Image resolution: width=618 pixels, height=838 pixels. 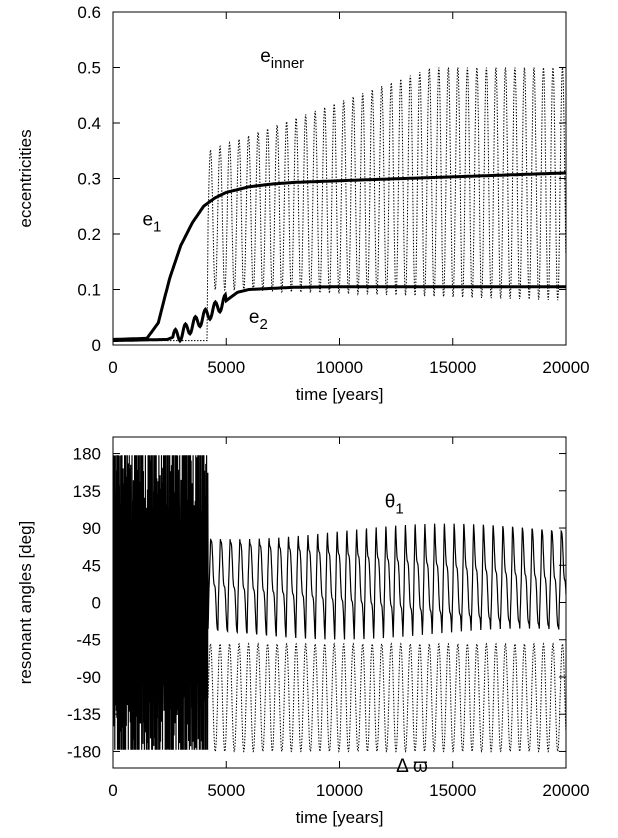 What do you see at coordinates (89, 12) in the screenshot?
I see `y-tick-label: 0.6` at bounding box center [89, 12].